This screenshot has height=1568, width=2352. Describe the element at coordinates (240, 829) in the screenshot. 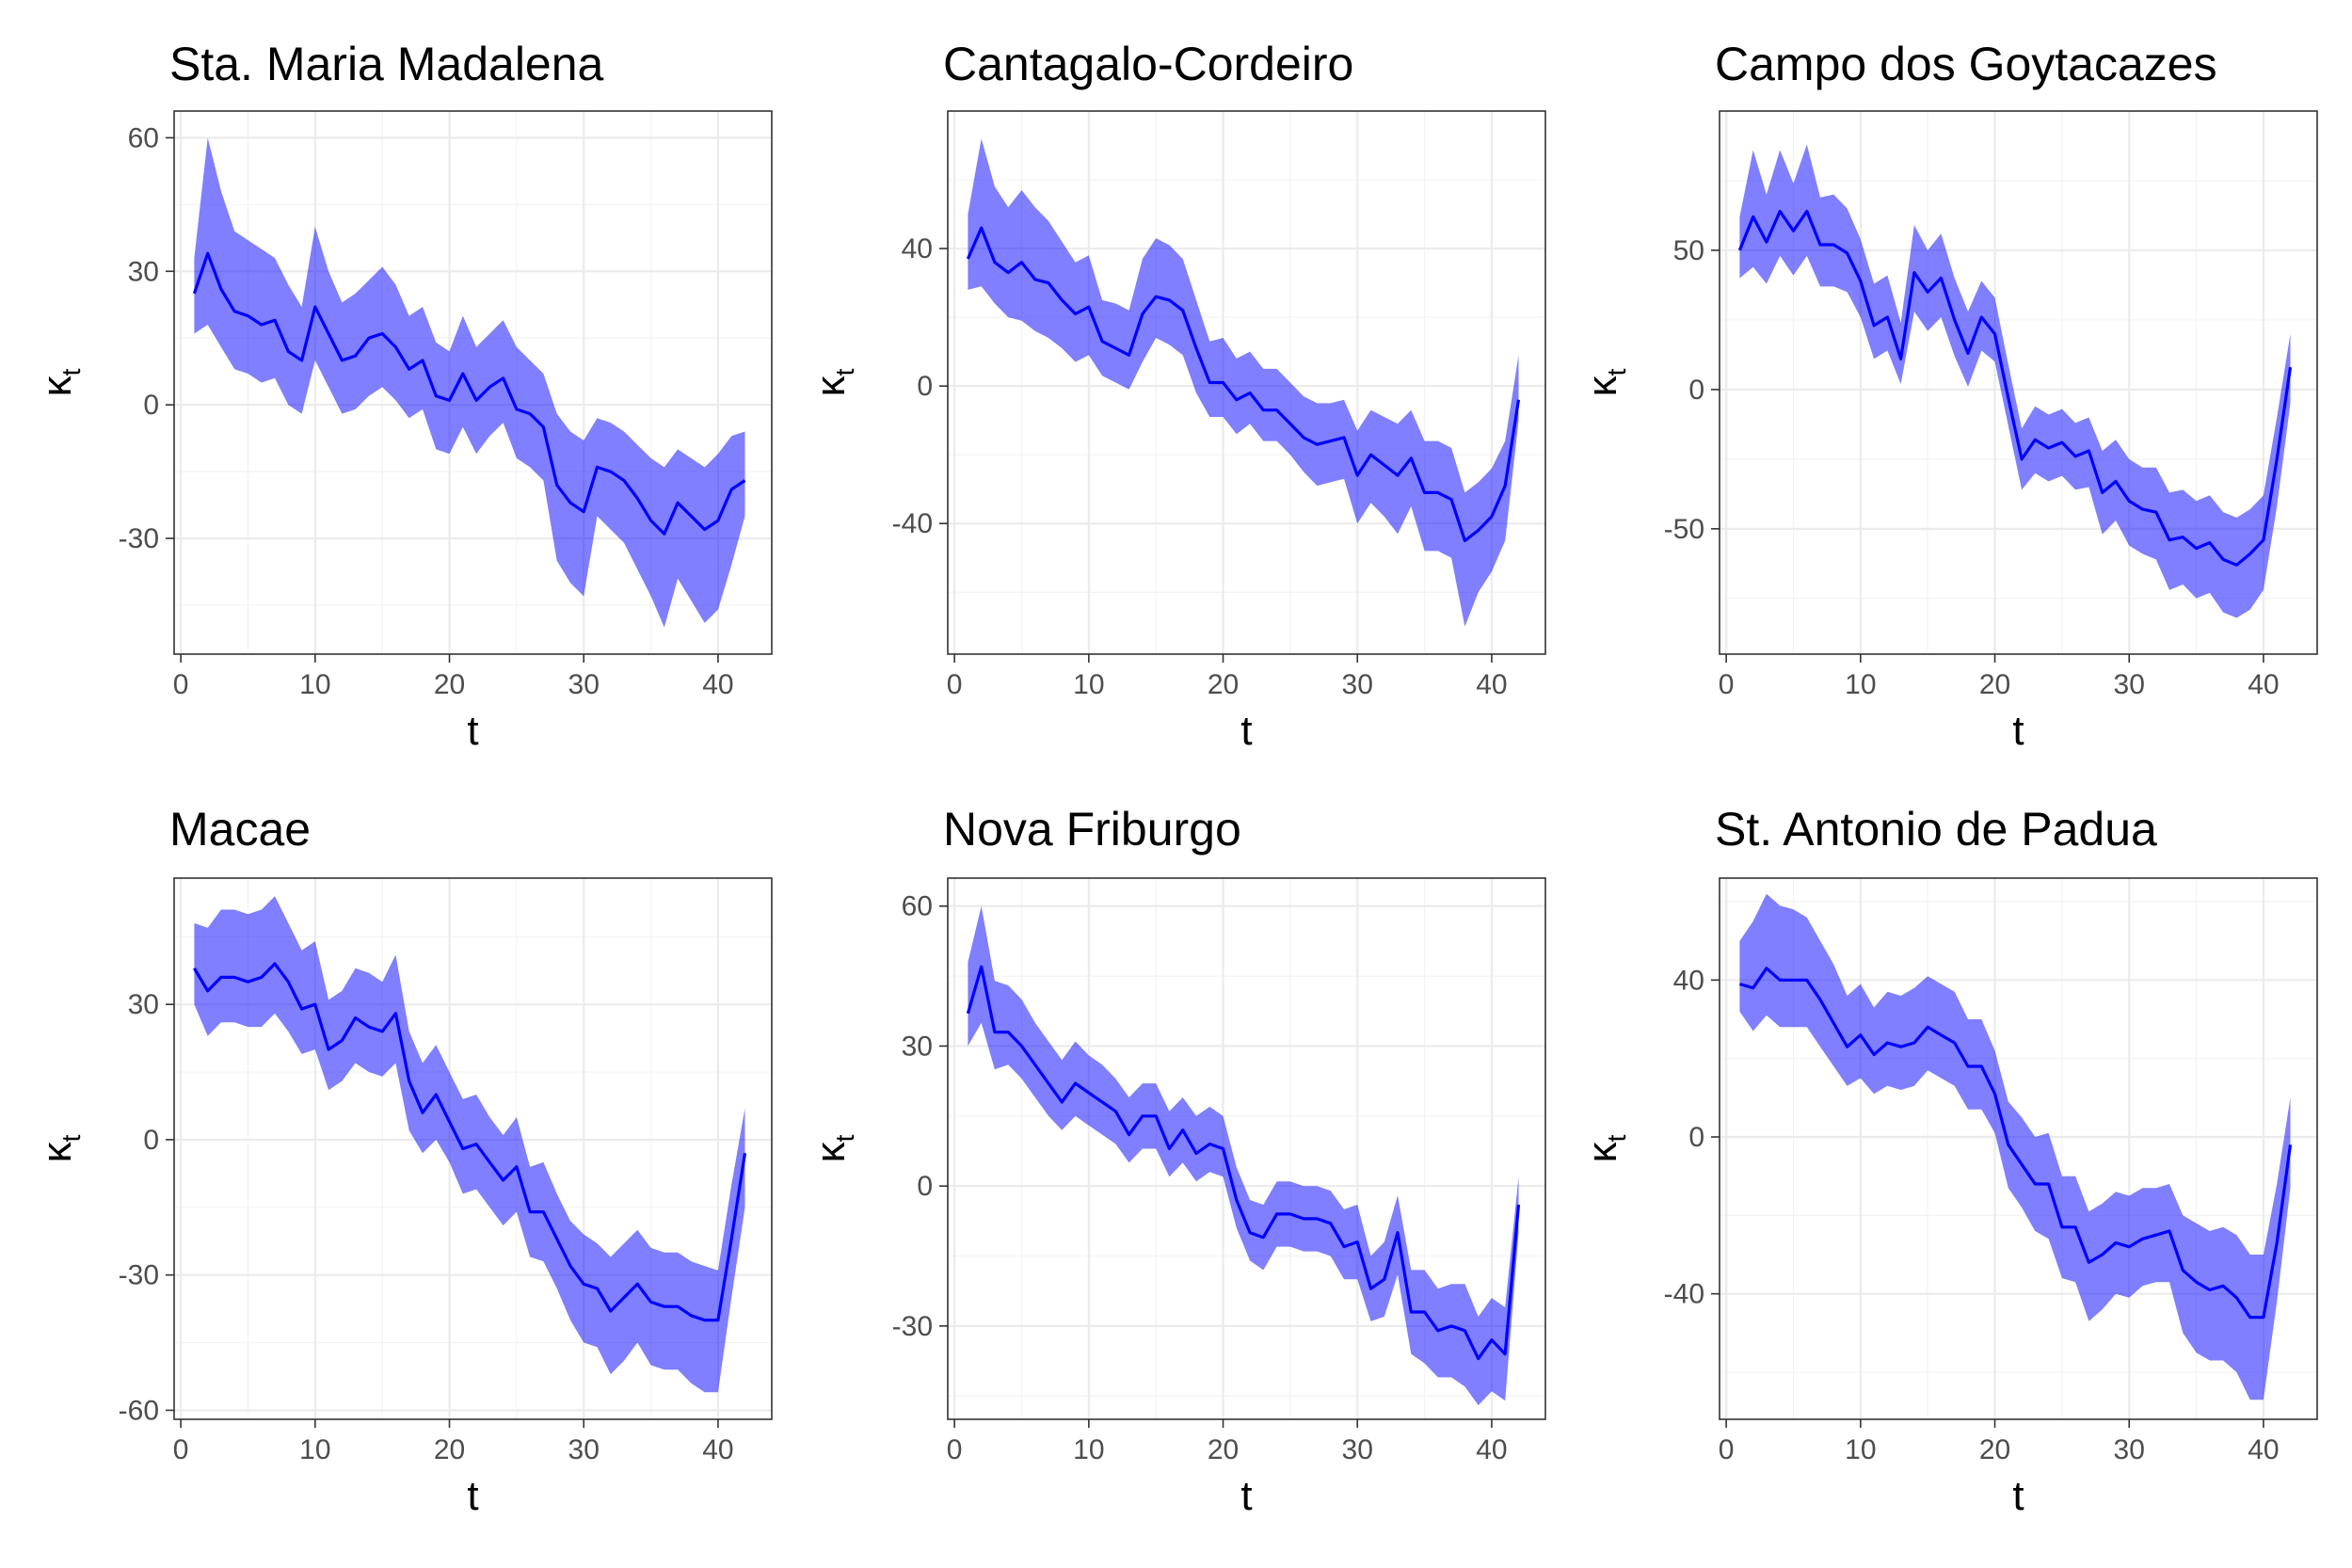

I see `panel-title: Macae` at that location.